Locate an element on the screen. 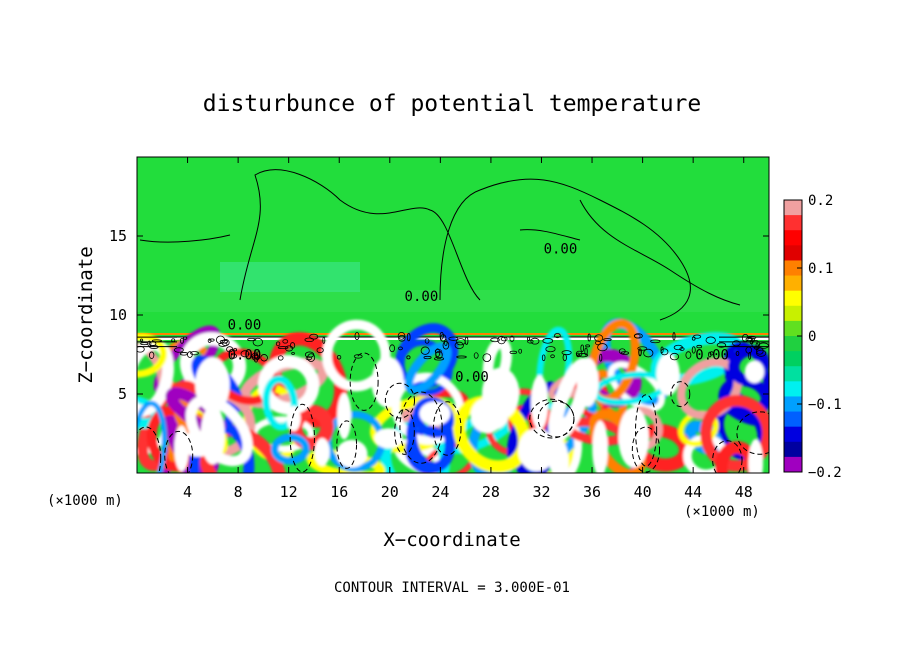  y-tick-label: 5 is located at coordinates (122, 394).